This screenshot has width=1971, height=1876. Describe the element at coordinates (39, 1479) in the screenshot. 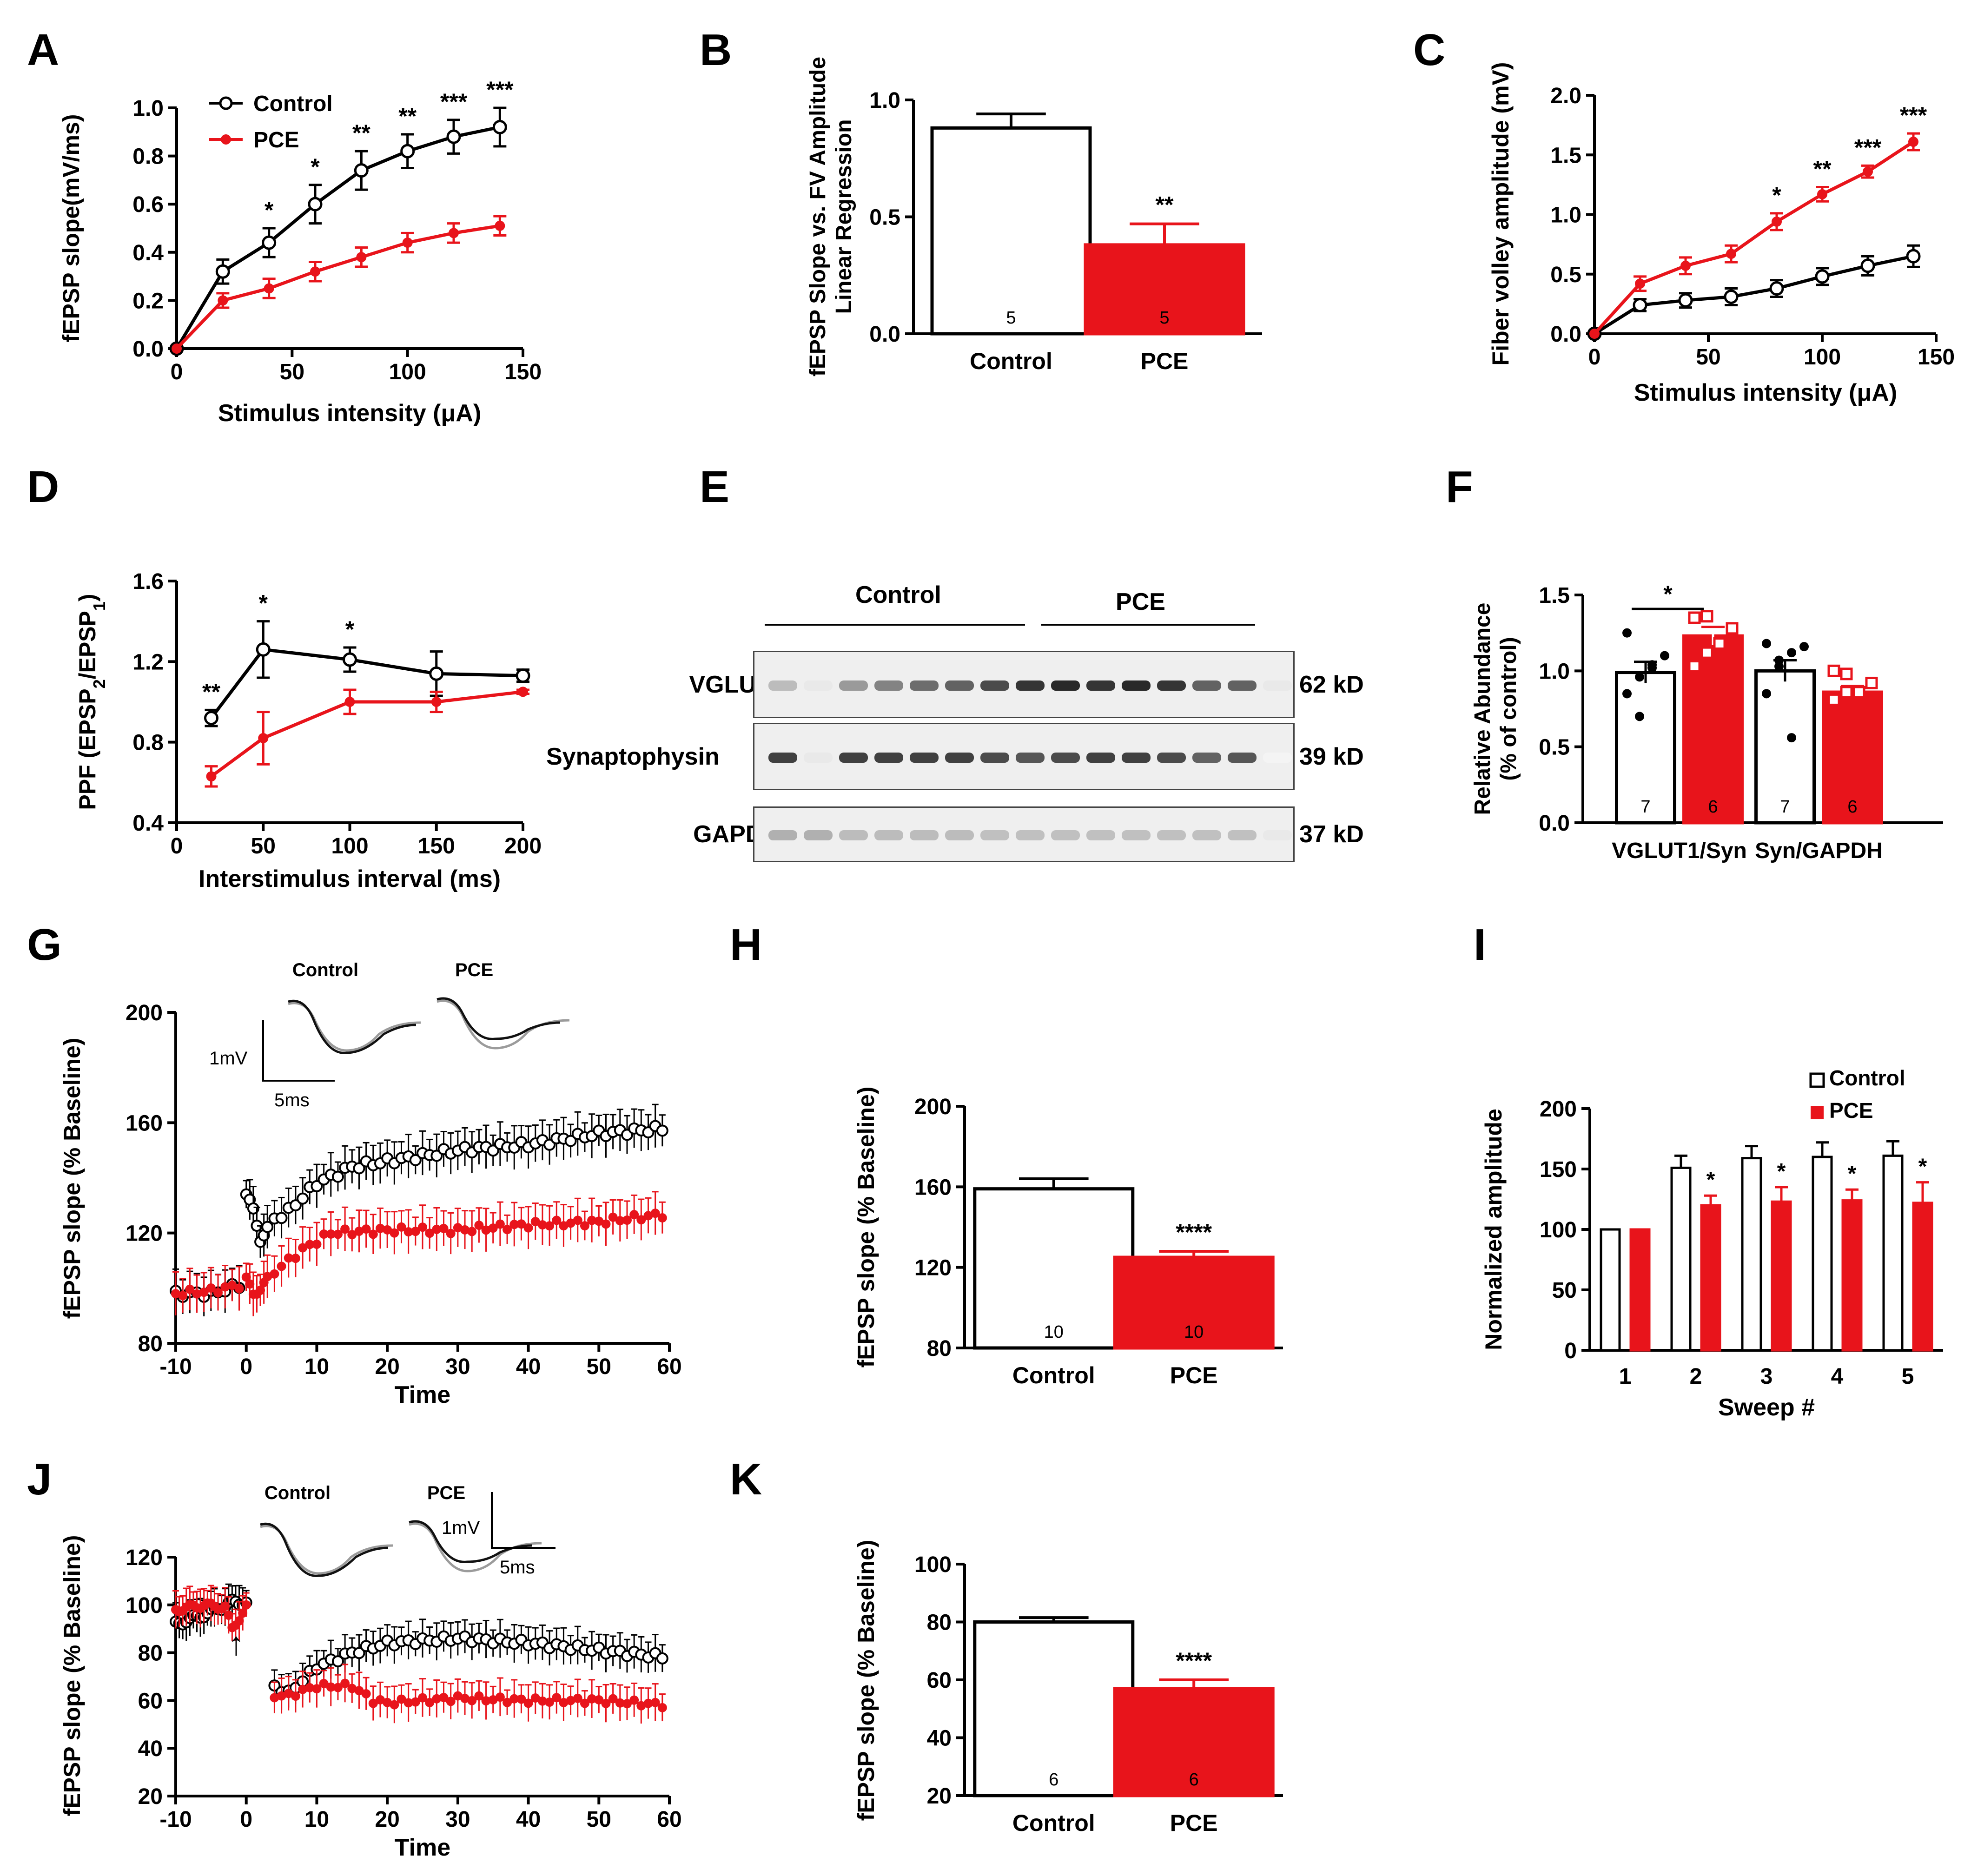

I see `panel-letter-j: J` at that location.